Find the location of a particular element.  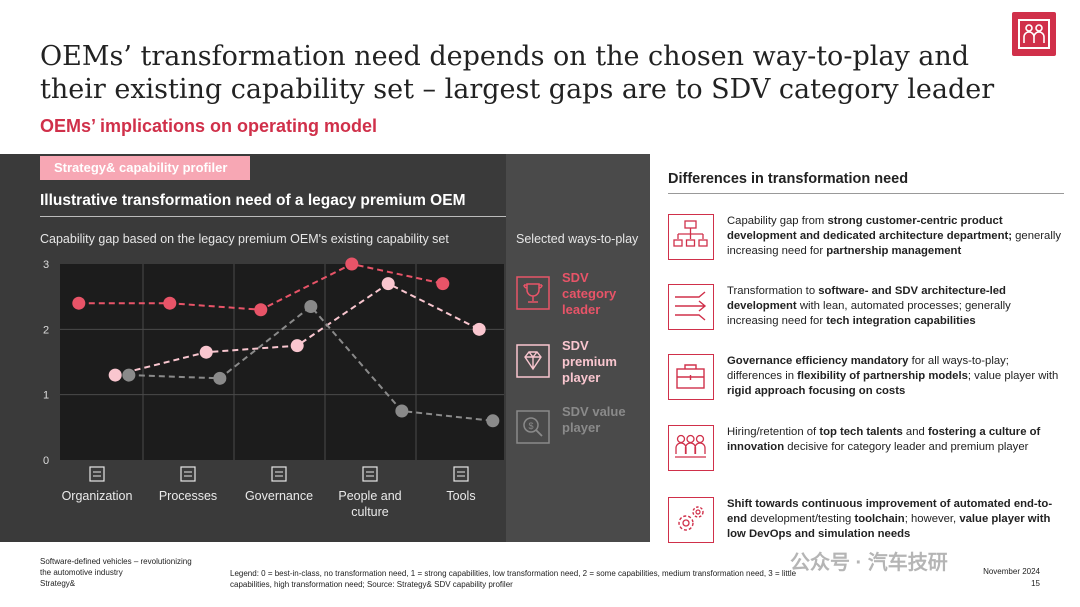

logo-icon is located at coordinates (1034, 34).